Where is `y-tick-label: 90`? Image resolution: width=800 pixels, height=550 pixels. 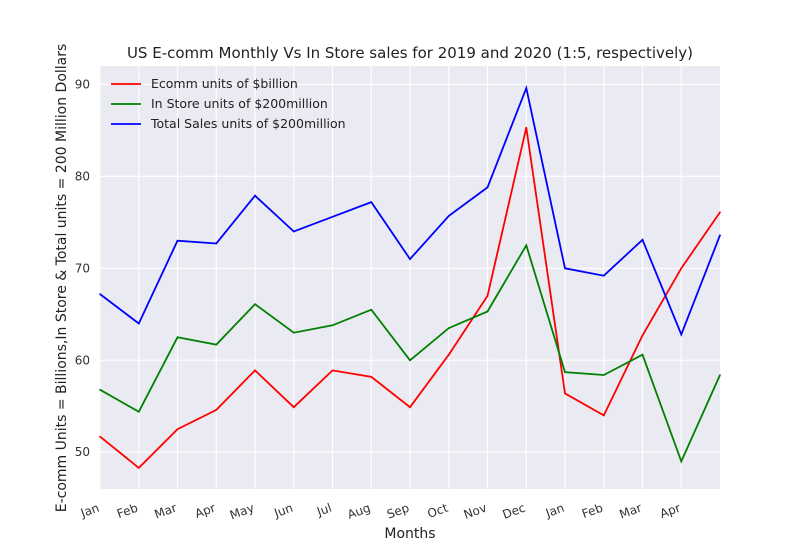
y-tick-label: 90 is located at coordinates (82, 84).